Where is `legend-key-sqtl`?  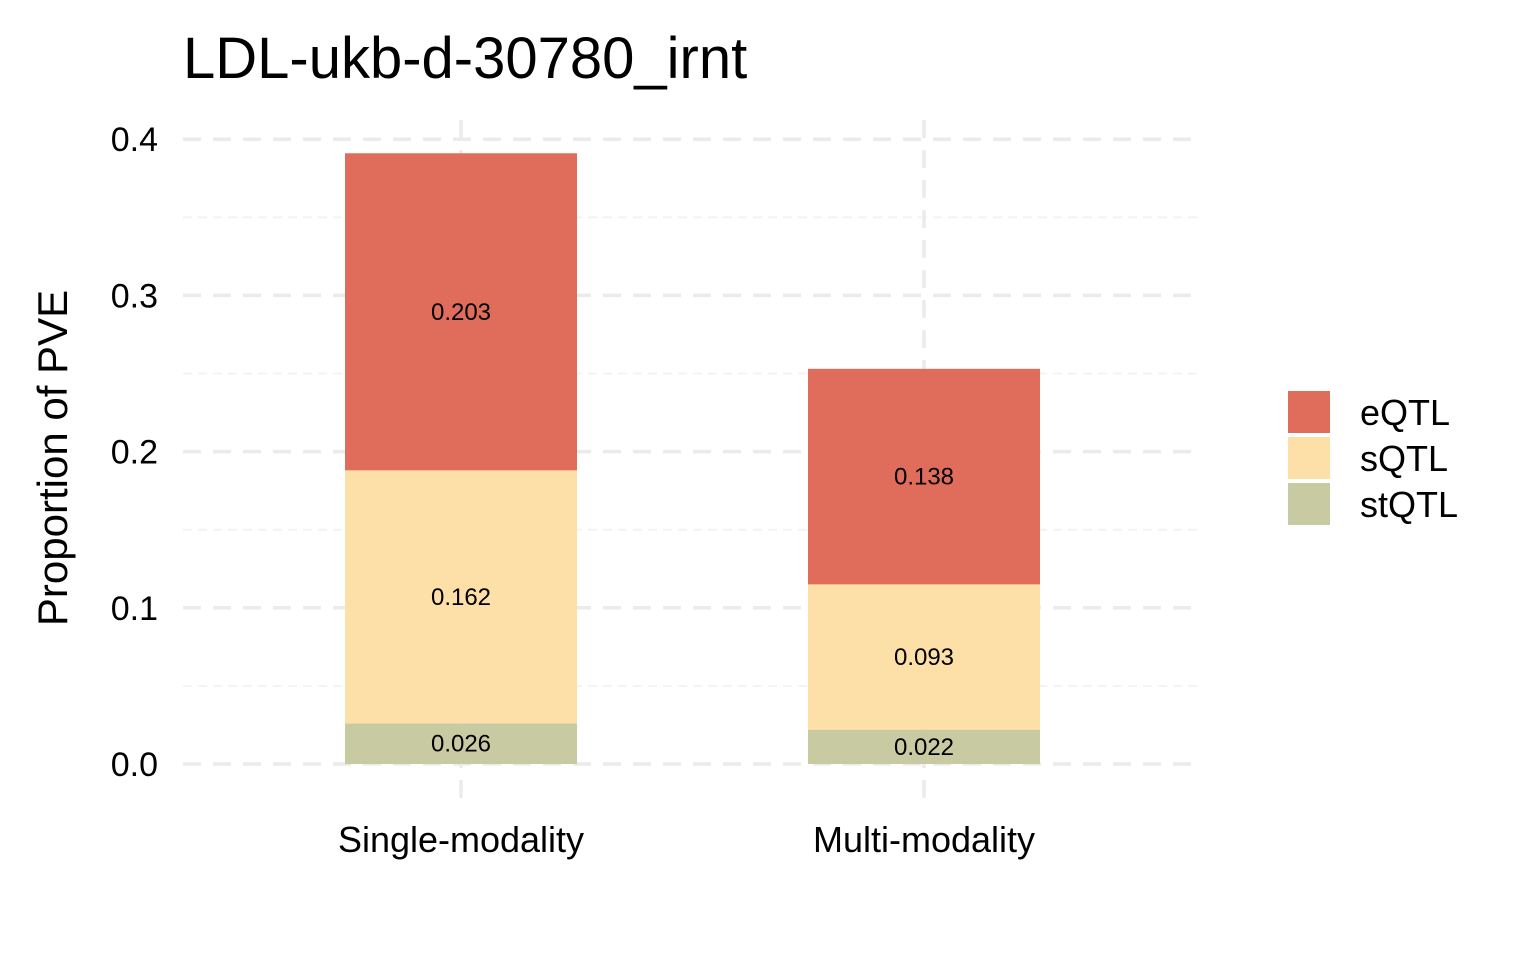 legend-key-sqtl is located at coordinates (1309, 458).